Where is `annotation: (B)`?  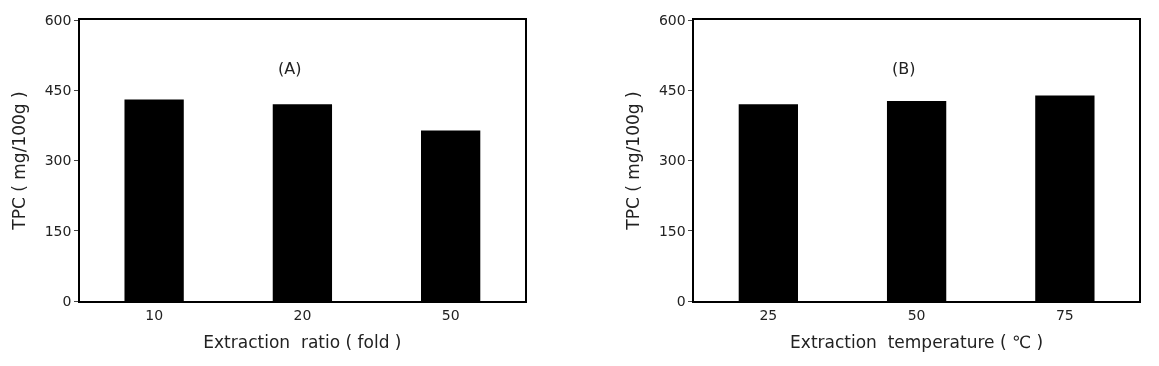 annotation: (B) is located at coordinates (904, 68).